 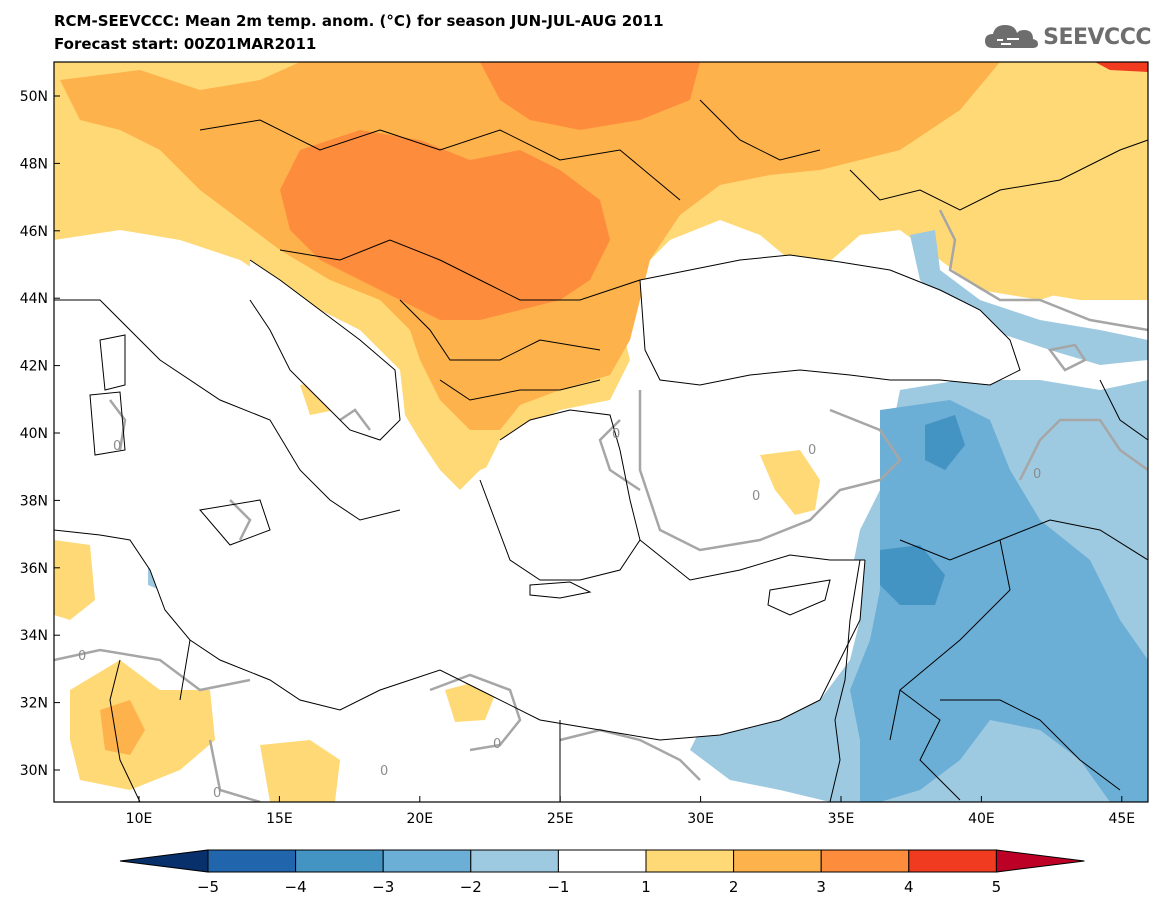 I want to click on seevccc-logo: SEEVCCC, so click(x=1067, y=37).